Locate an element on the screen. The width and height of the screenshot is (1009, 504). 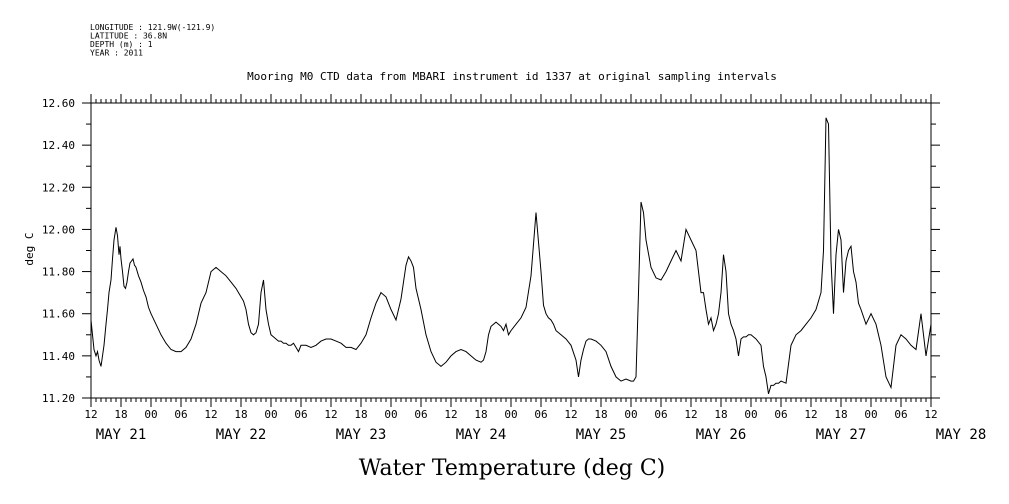
y-tick-label: 12.40 is located at coordinates (58, 145).